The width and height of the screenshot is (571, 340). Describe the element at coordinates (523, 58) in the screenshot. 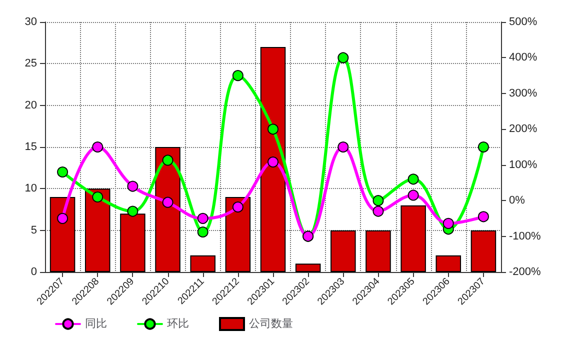

I see `y2-tick-label: 400%` at that location.